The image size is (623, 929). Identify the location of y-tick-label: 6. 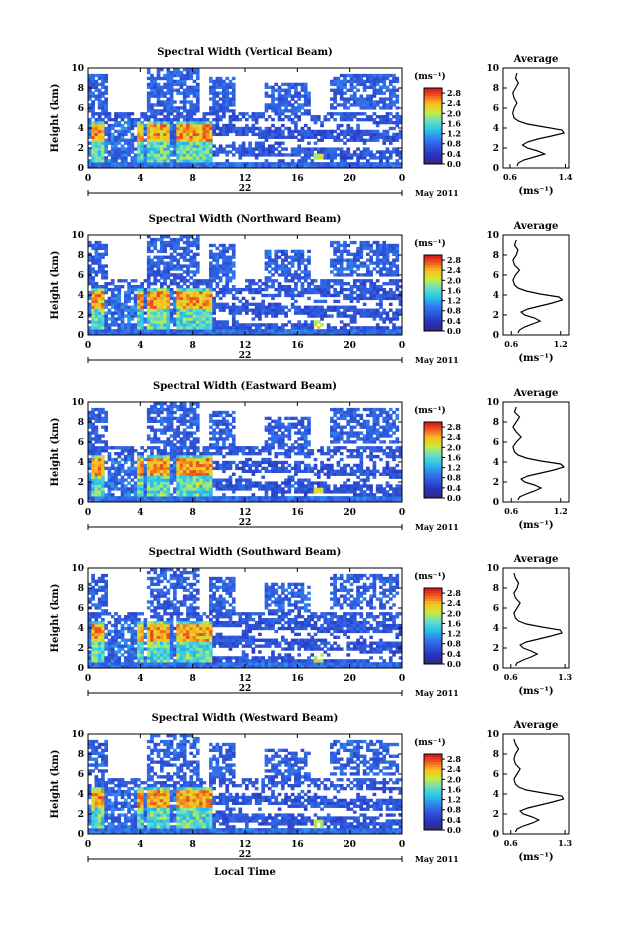
(81, 109).